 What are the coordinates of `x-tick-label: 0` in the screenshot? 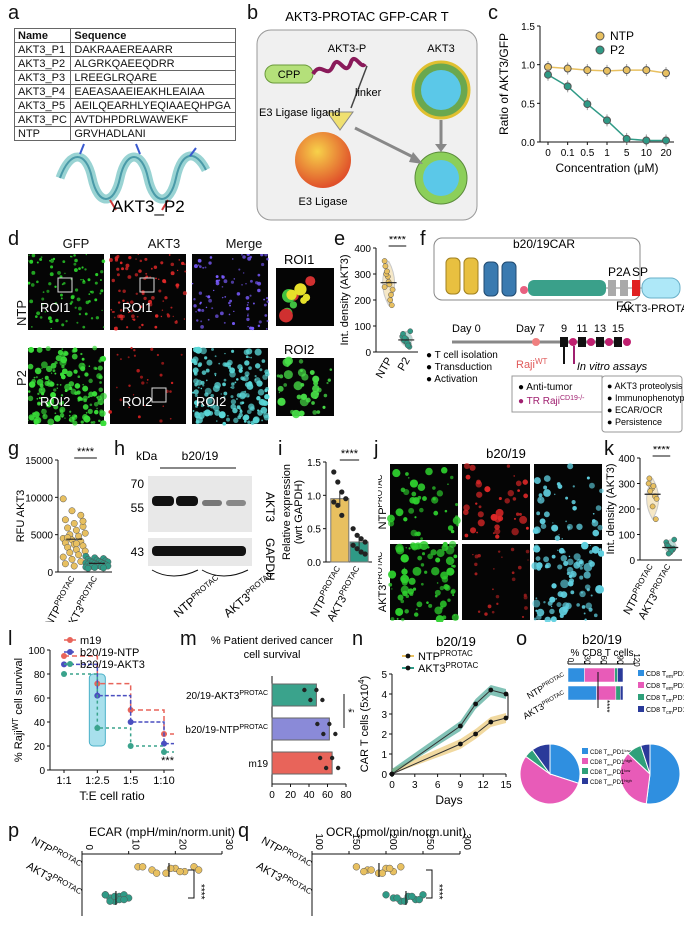 It's located at (88, 847).